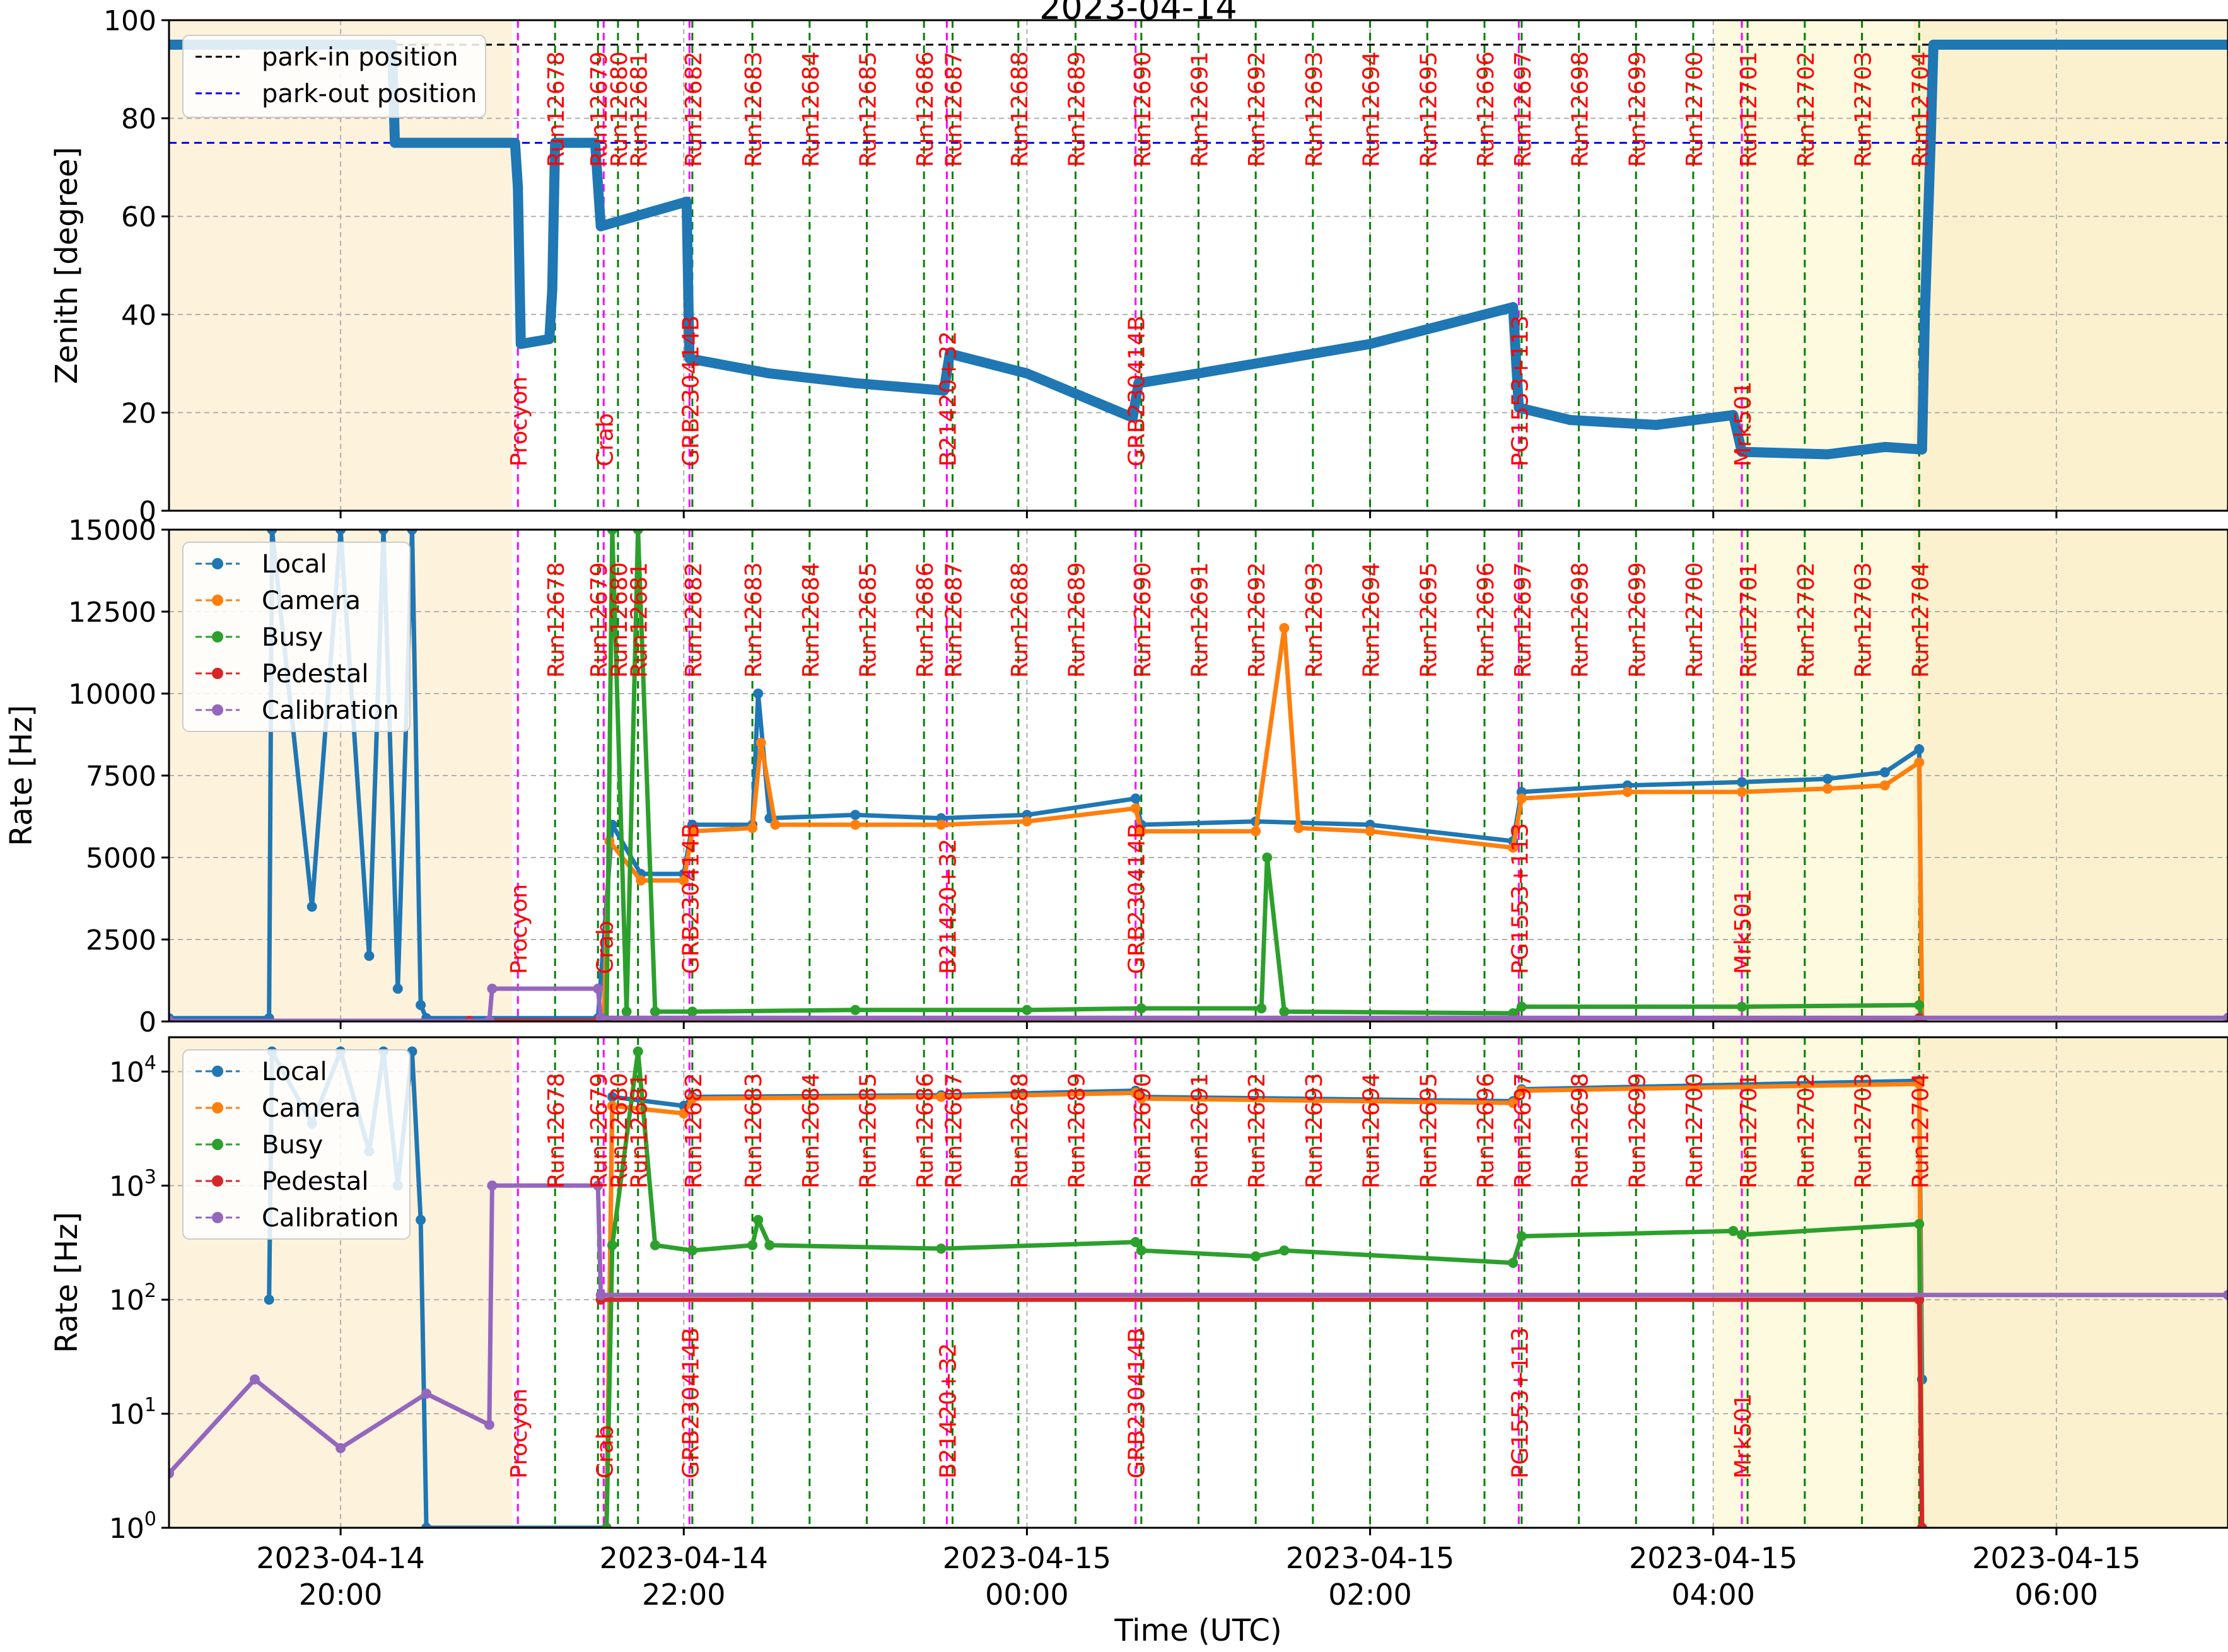  I want to click on run-label: Run12694, so click(1372, 109).